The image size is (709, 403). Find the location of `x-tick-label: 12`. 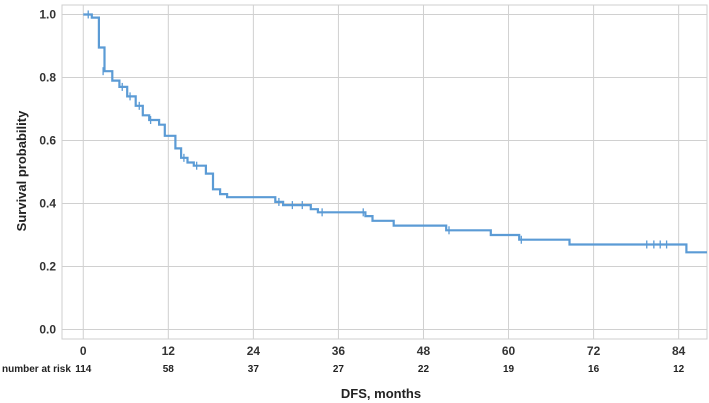

x-tick-label: 12 is located at coordinates (169, 351).